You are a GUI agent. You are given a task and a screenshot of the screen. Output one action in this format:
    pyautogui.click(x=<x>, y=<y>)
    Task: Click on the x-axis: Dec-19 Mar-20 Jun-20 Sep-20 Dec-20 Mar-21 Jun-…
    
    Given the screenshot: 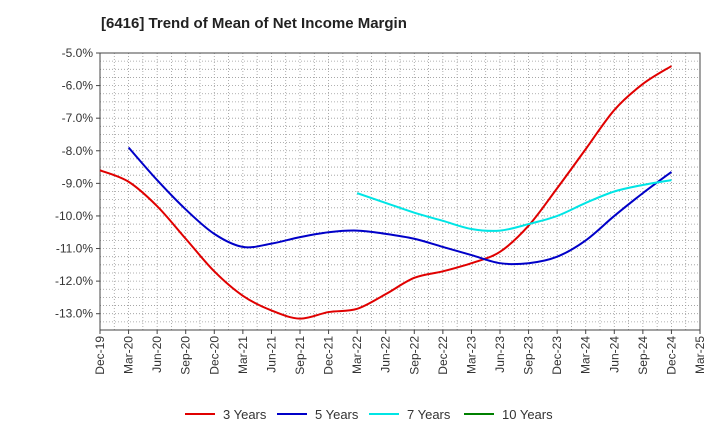 What is the action you would take?
    pyautogui.click(x=400, y=352)
    